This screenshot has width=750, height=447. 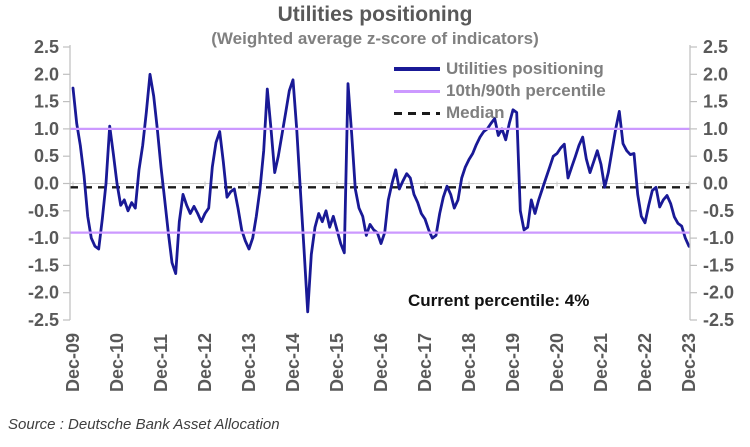 I want to click on y-axis-label-right: 2.0, so click(x=715, y=74).